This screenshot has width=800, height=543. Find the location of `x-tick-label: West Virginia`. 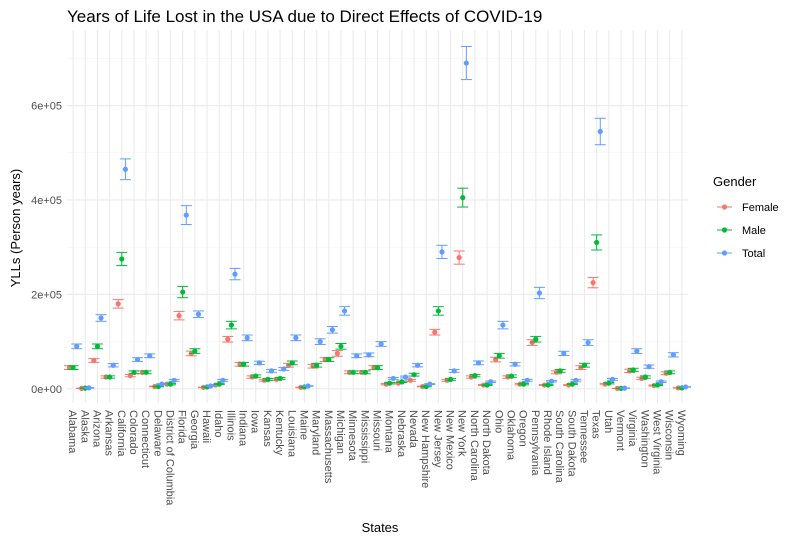

x-tick-label: West Virginia is located at coordinates (657, 442).